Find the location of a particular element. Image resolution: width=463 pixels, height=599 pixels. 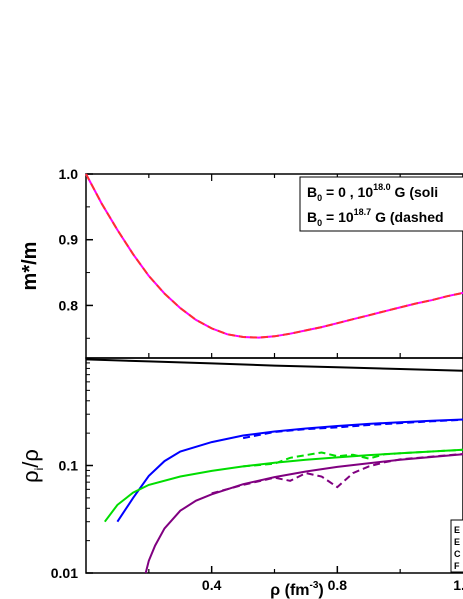

bottom-series-1-solid-line is located at coordinates (274, 365).